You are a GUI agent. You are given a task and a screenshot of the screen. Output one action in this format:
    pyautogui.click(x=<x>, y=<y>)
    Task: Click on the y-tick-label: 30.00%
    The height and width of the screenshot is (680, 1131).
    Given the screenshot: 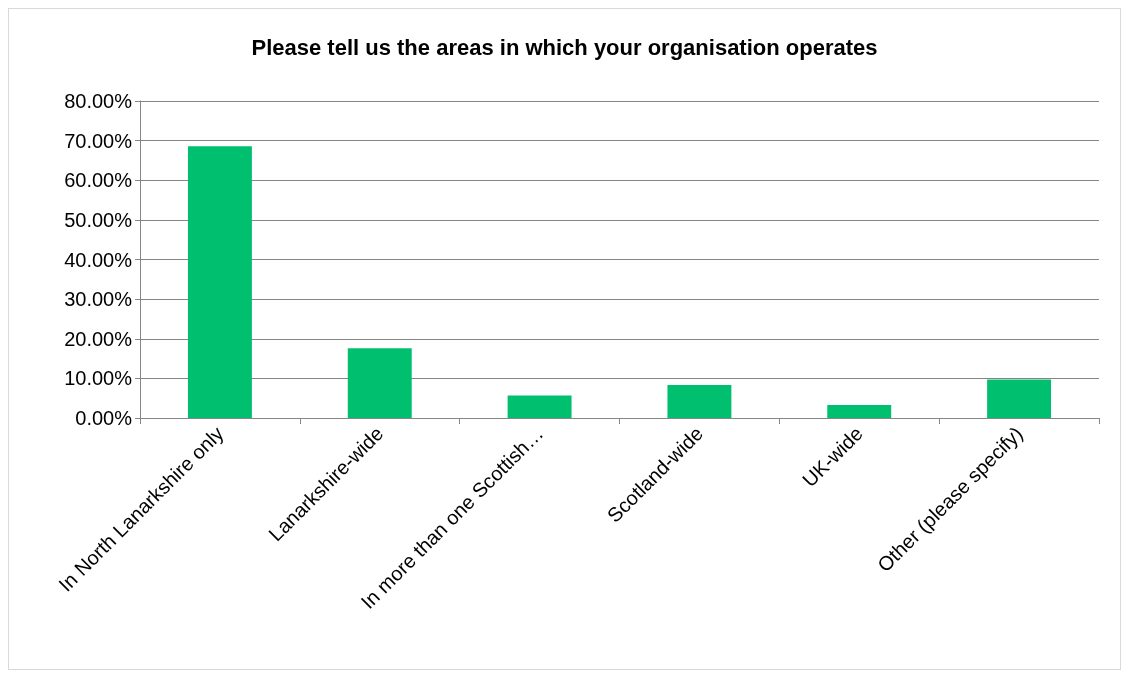 What is the action you would take?
    pyautogui.click(x=98, y=299)
    